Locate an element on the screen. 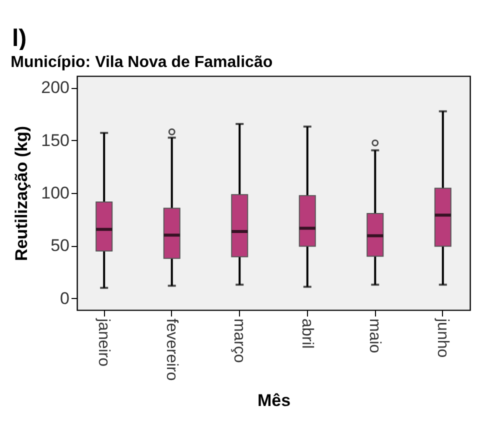 The width and height of the screenshot is (502, 441). x-tick-label: junho is located at coordinates (442, 338).